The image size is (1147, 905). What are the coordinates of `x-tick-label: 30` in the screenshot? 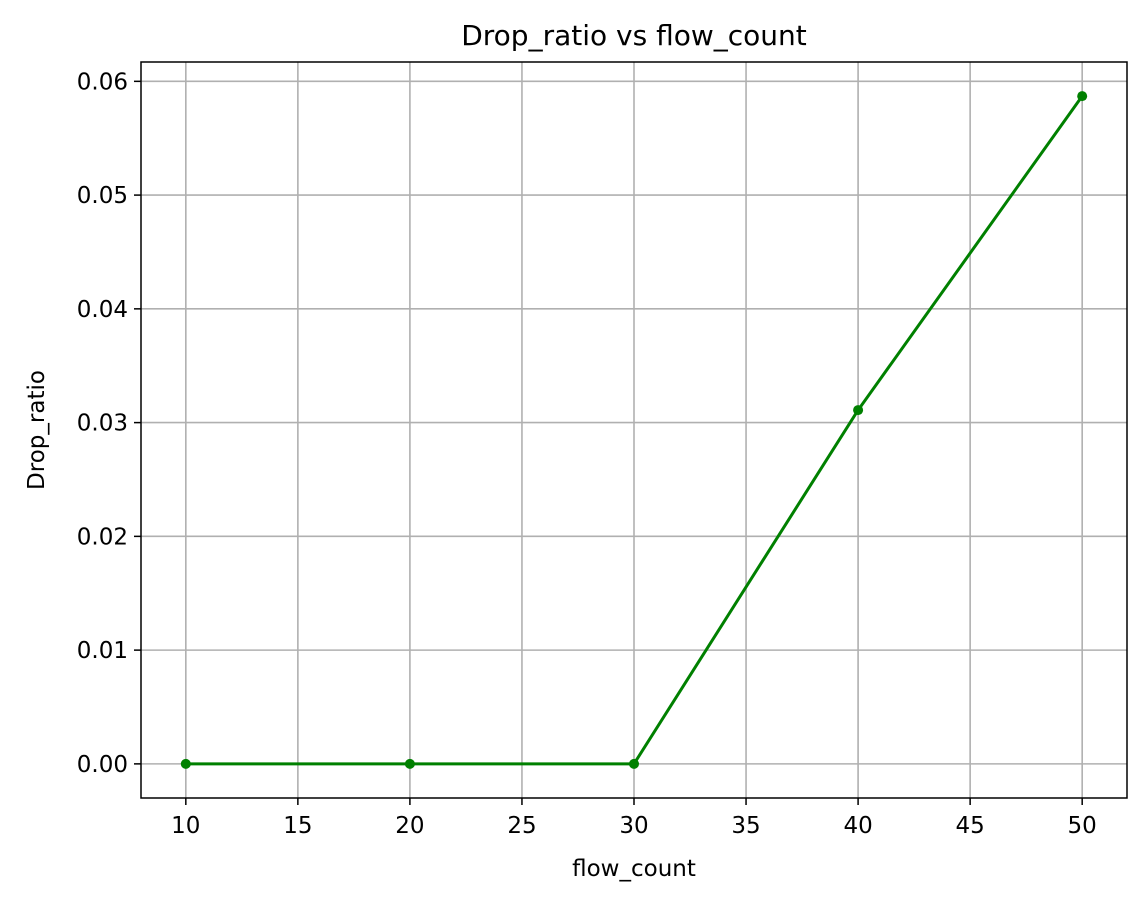 It's located at (633, 826).